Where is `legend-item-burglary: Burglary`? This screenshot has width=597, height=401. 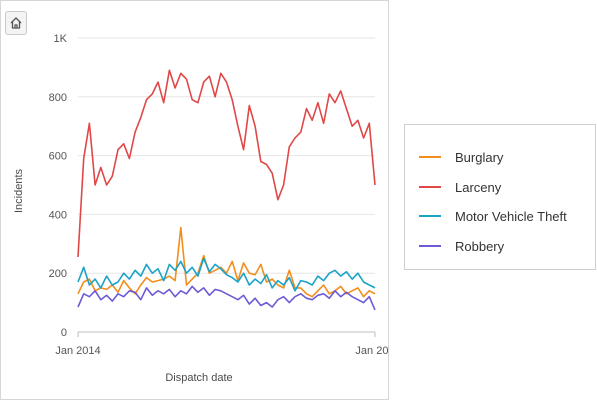 legend-item-burglary: Burglary is located at coordinates (461, 157).